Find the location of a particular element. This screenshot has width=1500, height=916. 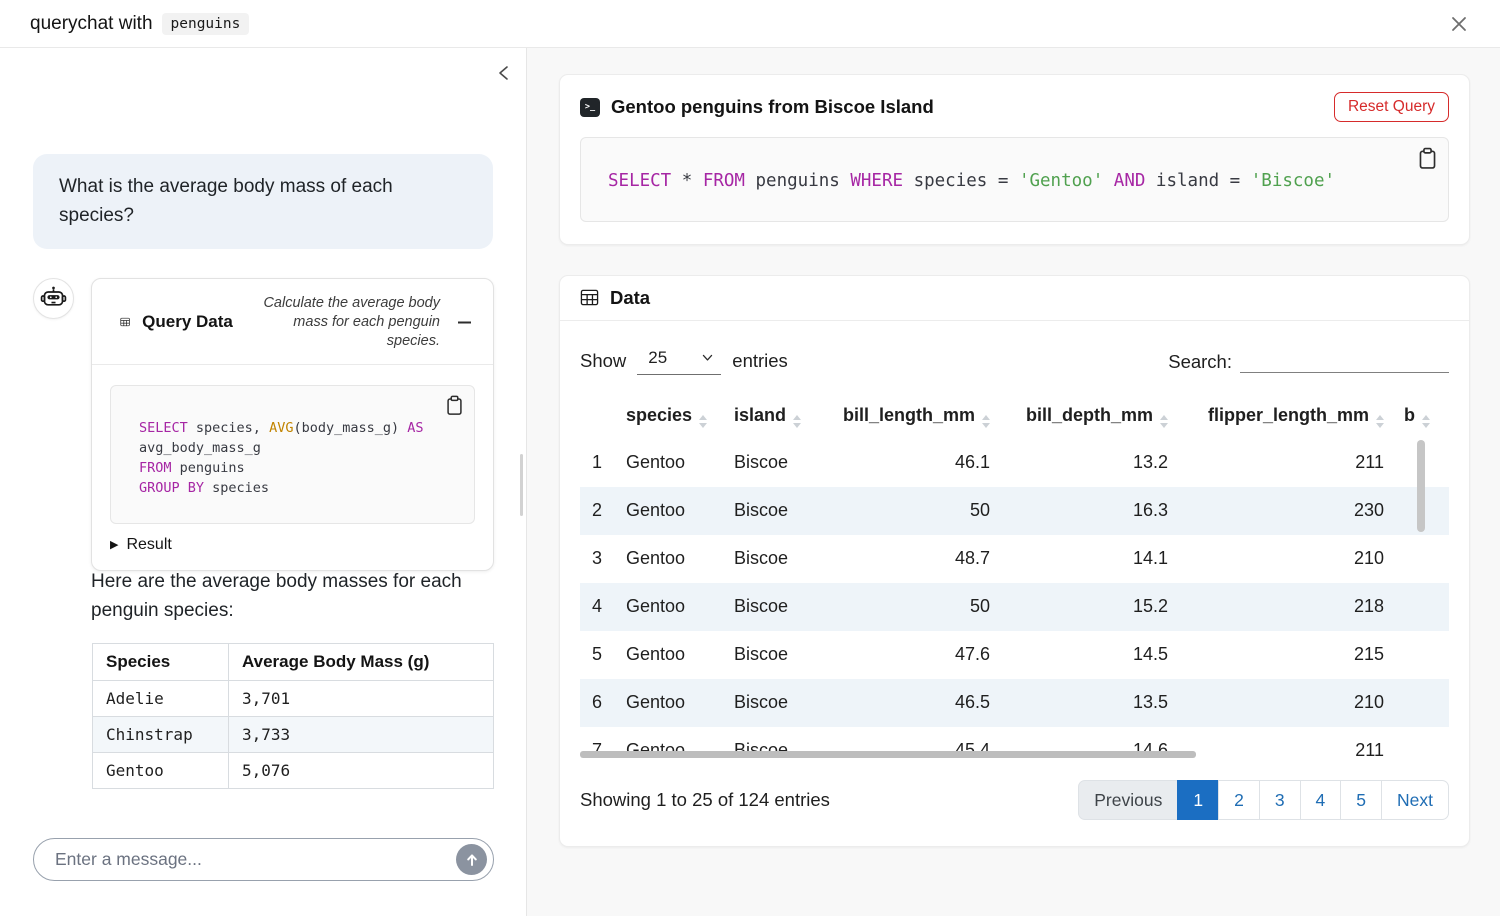

page-size-select: 25 is located at coordinates (679, 361).